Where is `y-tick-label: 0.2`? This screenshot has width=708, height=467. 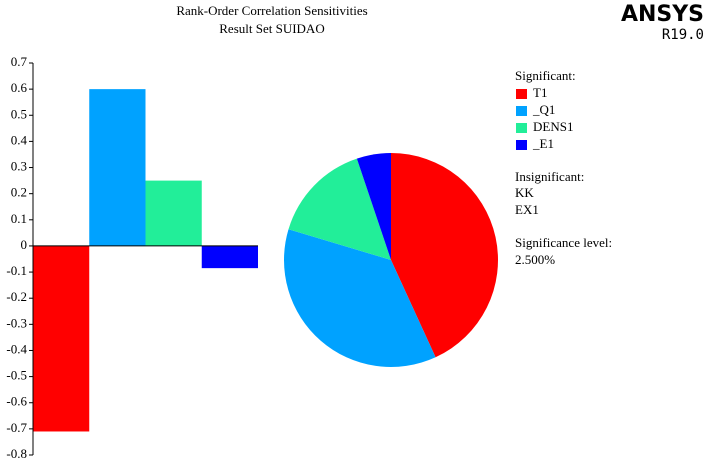 y-tick-label: 0.2 is located at coordinates (19, 192).